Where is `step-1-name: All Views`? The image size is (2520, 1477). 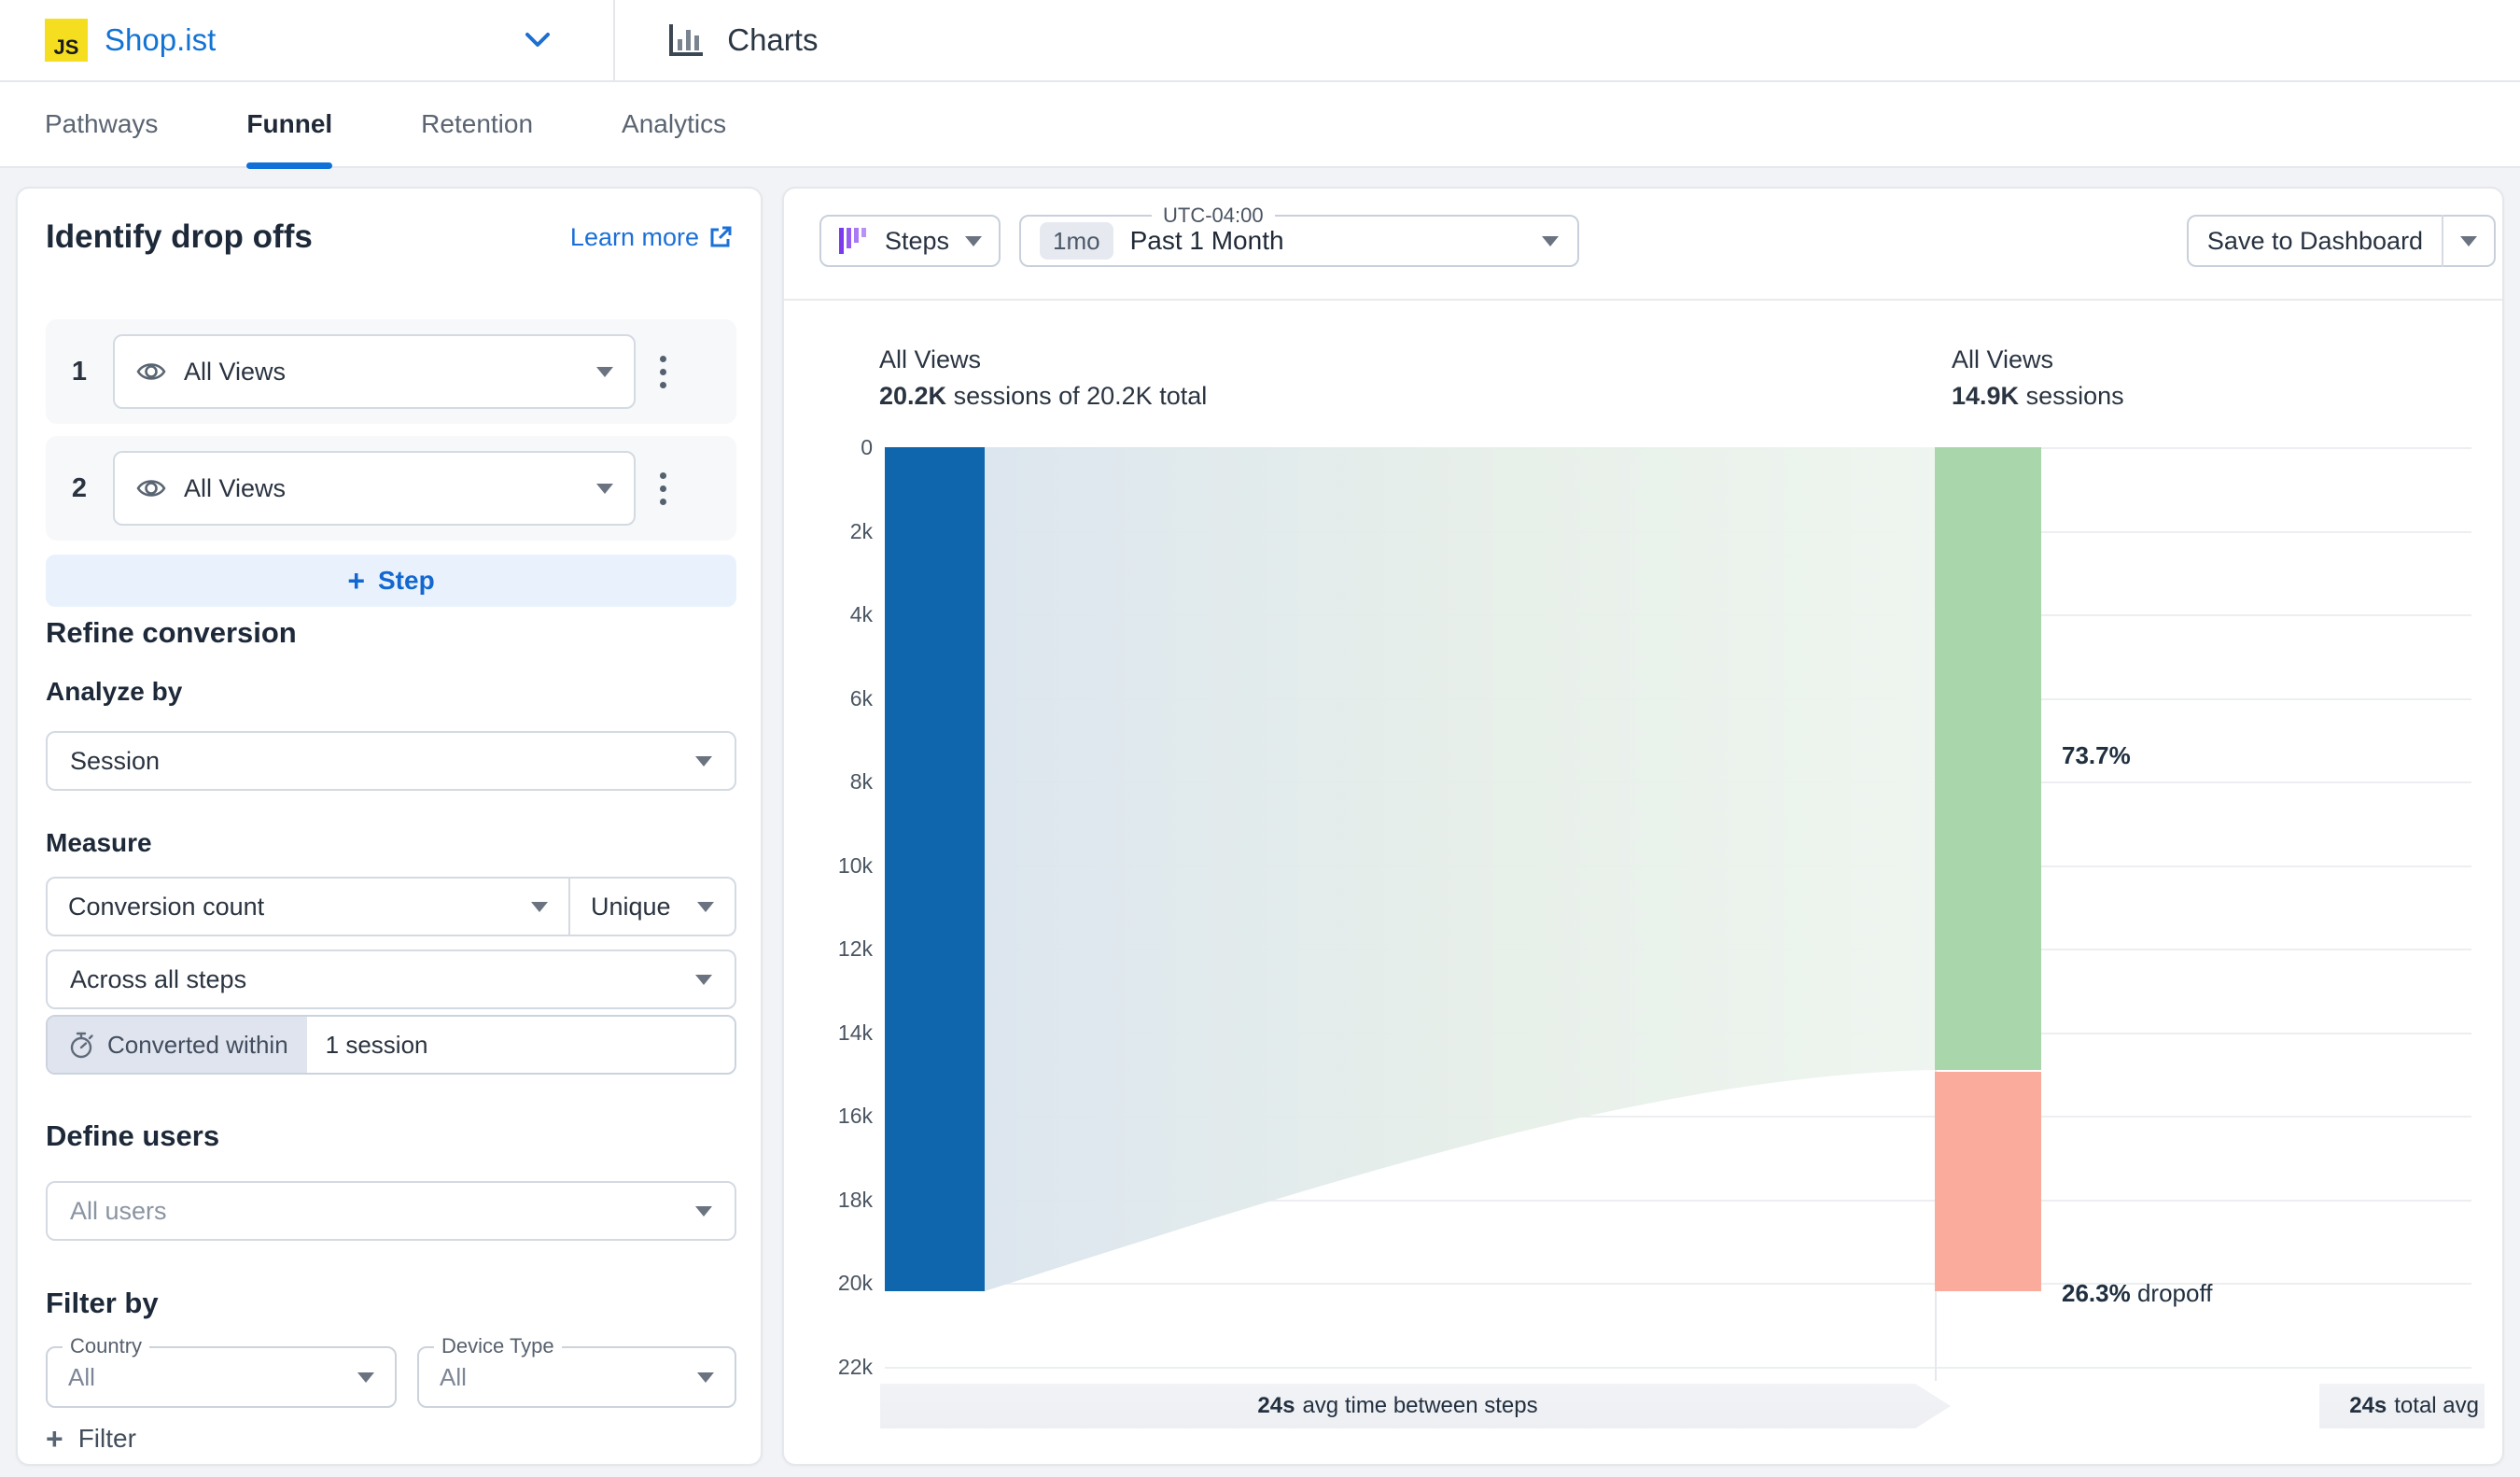 step-1-name: All Views is located at coordinates (930, 359).